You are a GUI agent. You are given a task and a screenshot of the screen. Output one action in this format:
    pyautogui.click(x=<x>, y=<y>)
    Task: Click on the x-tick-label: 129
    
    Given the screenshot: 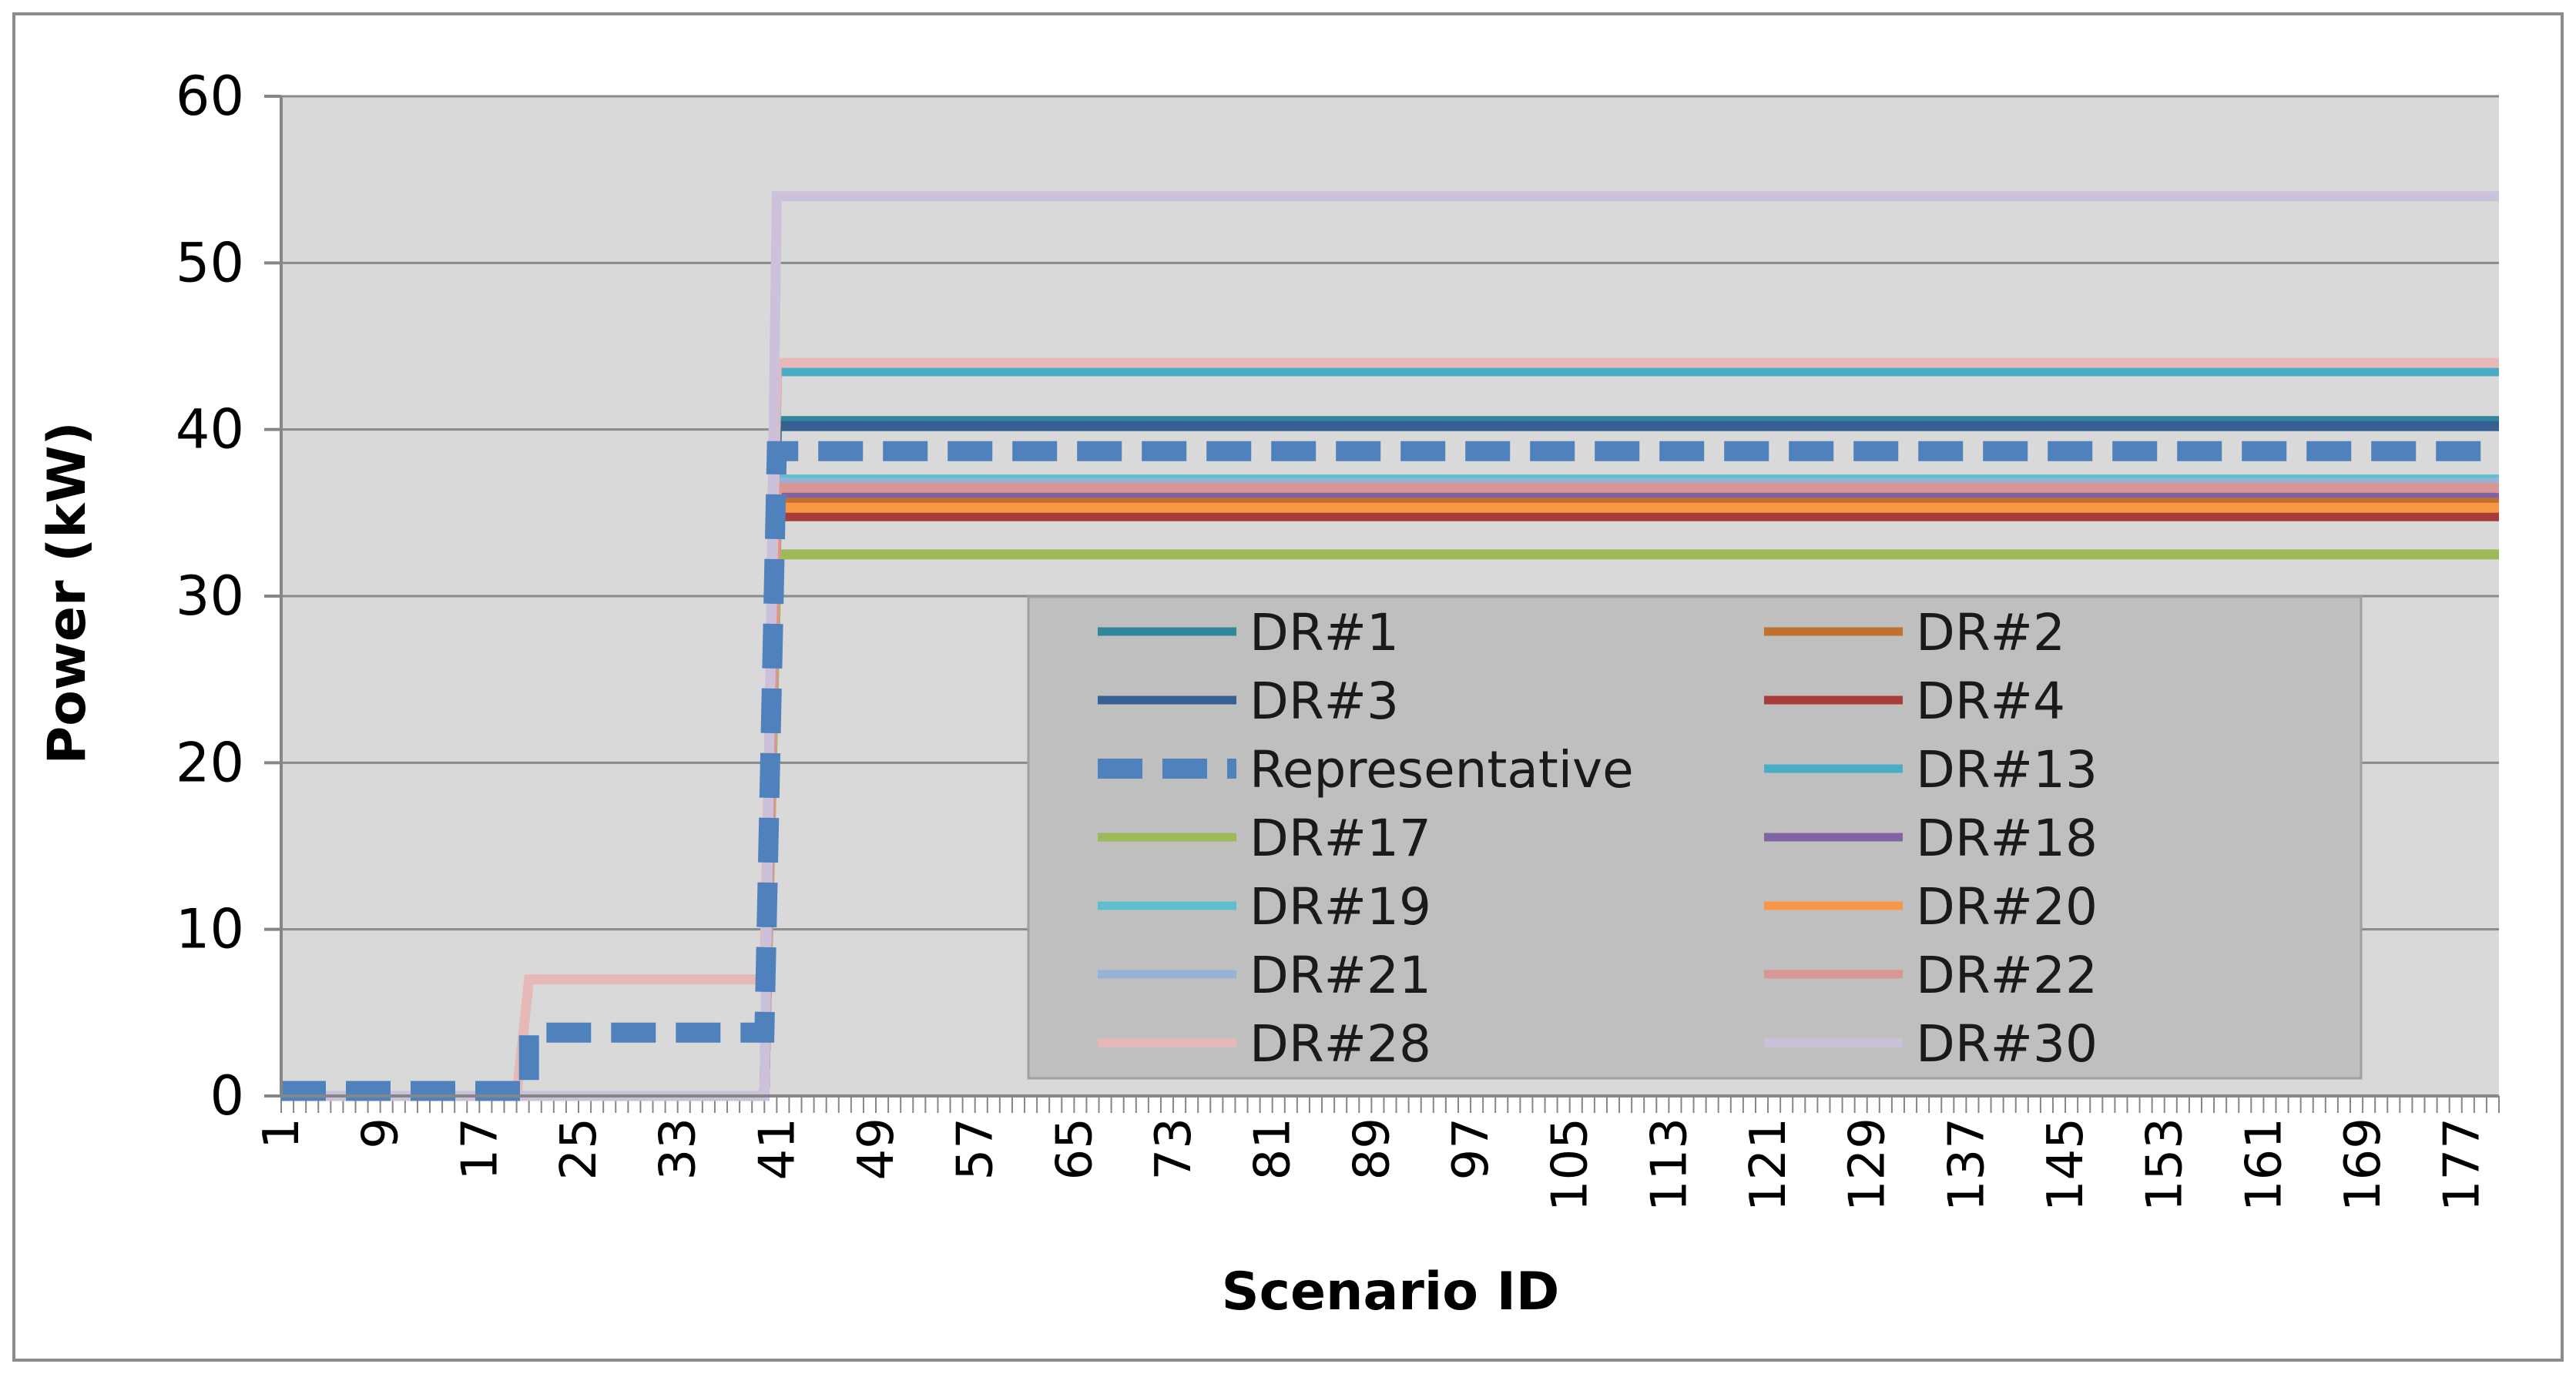 What is the action you would take?
    pyautogui.click(x=1868, y=1164)
    